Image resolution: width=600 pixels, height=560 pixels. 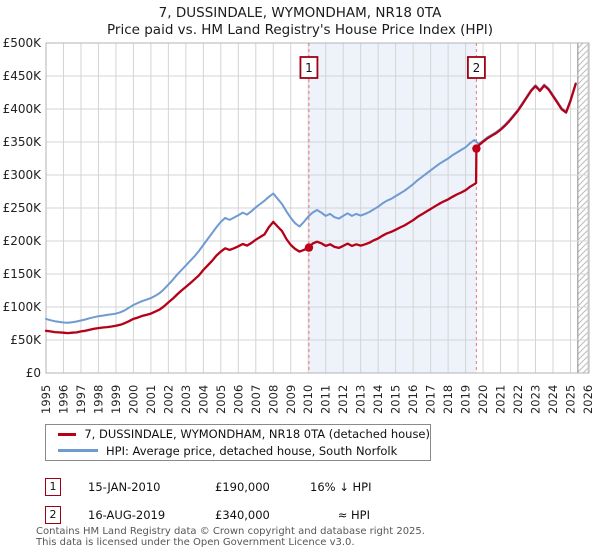 I want to click on x-tick-label: 2004, so click(x=203, y=399).